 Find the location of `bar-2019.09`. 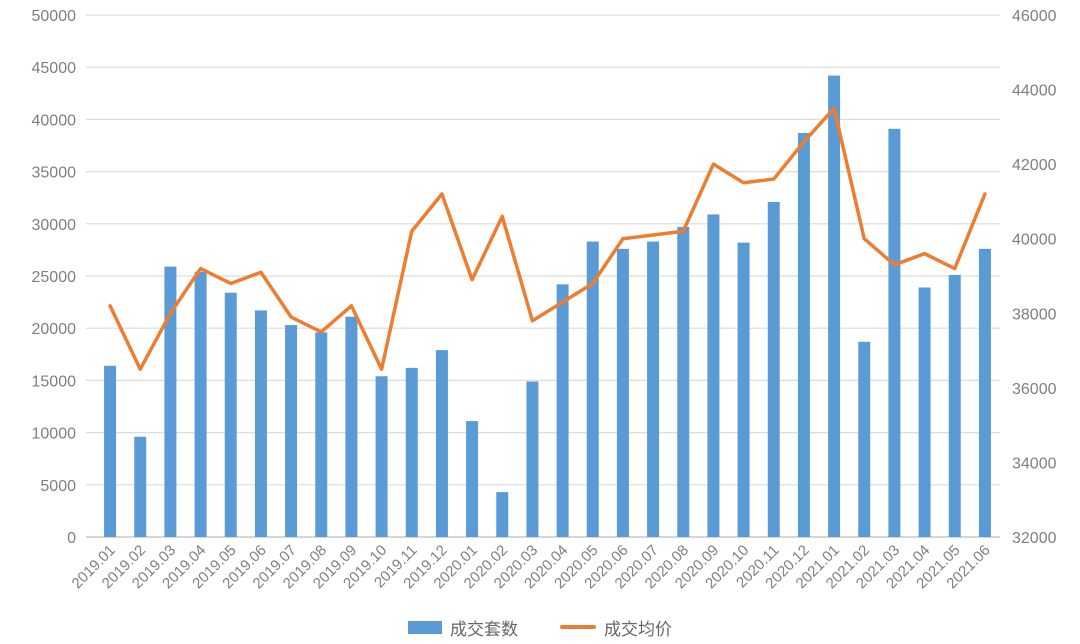

bar-2019.09 is located at coordinates (351, 426).